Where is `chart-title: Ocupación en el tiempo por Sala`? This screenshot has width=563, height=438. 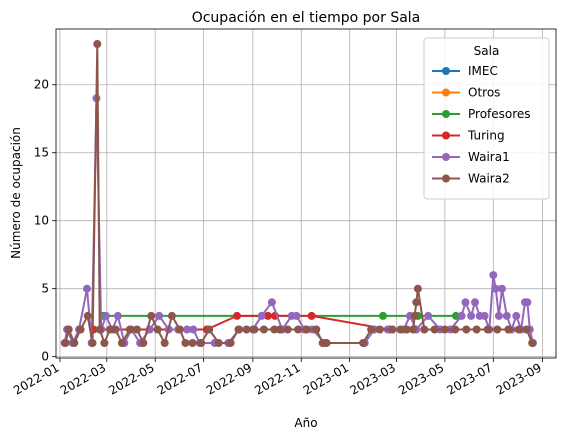
chart-title: Ocupación en el tiempo por Sala is located at coordinates (306, 18).